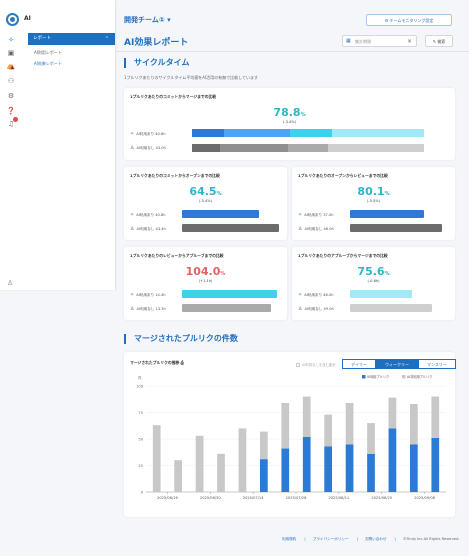 The image size is (469, 556). I want to click on card-title: 1プルリクあたりのコミットからマージまでの比較, so click(173, 96).